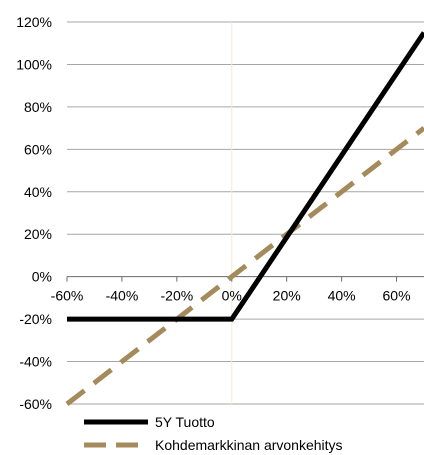 The height and width of the screenshot is (455, 424). I want to click on x-tick-label: 60%, so click(397, 296).